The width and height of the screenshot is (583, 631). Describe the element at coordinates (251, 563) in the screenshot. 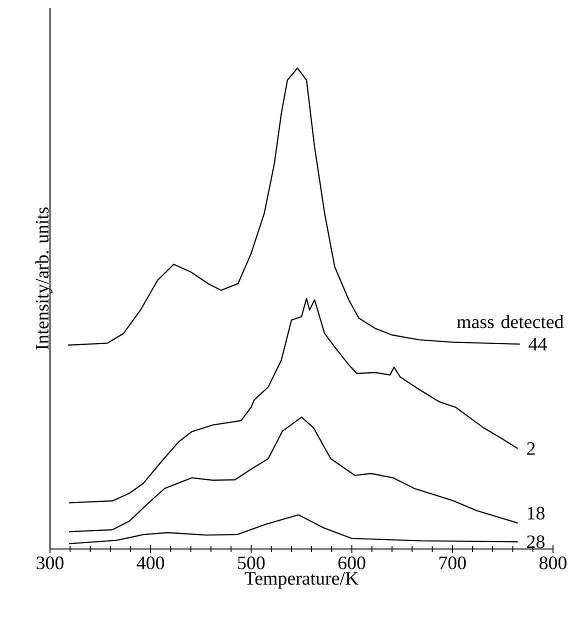

I see `x-tick-label: 500` at that location.